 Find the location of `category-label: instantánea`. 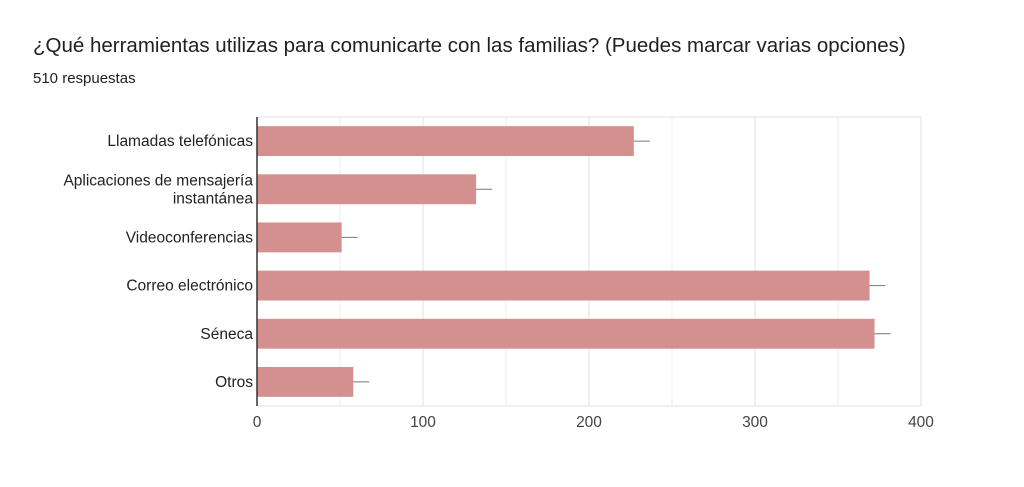

category-label: instantánea is located at coordinates (213, 198).